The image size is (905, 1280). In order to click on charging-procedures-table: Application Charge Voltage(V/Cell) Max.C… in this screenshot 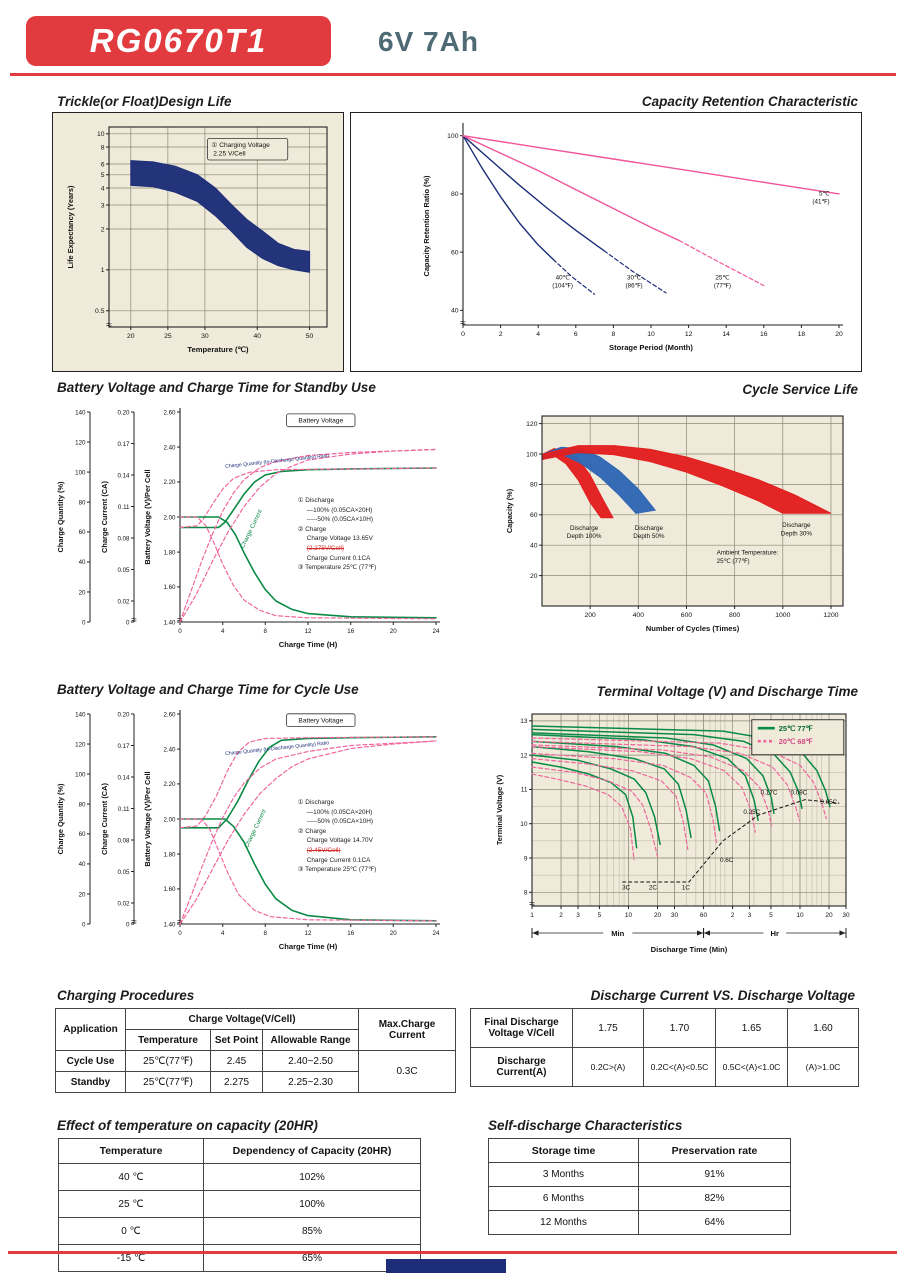, I will do `click(256, 1050)`.